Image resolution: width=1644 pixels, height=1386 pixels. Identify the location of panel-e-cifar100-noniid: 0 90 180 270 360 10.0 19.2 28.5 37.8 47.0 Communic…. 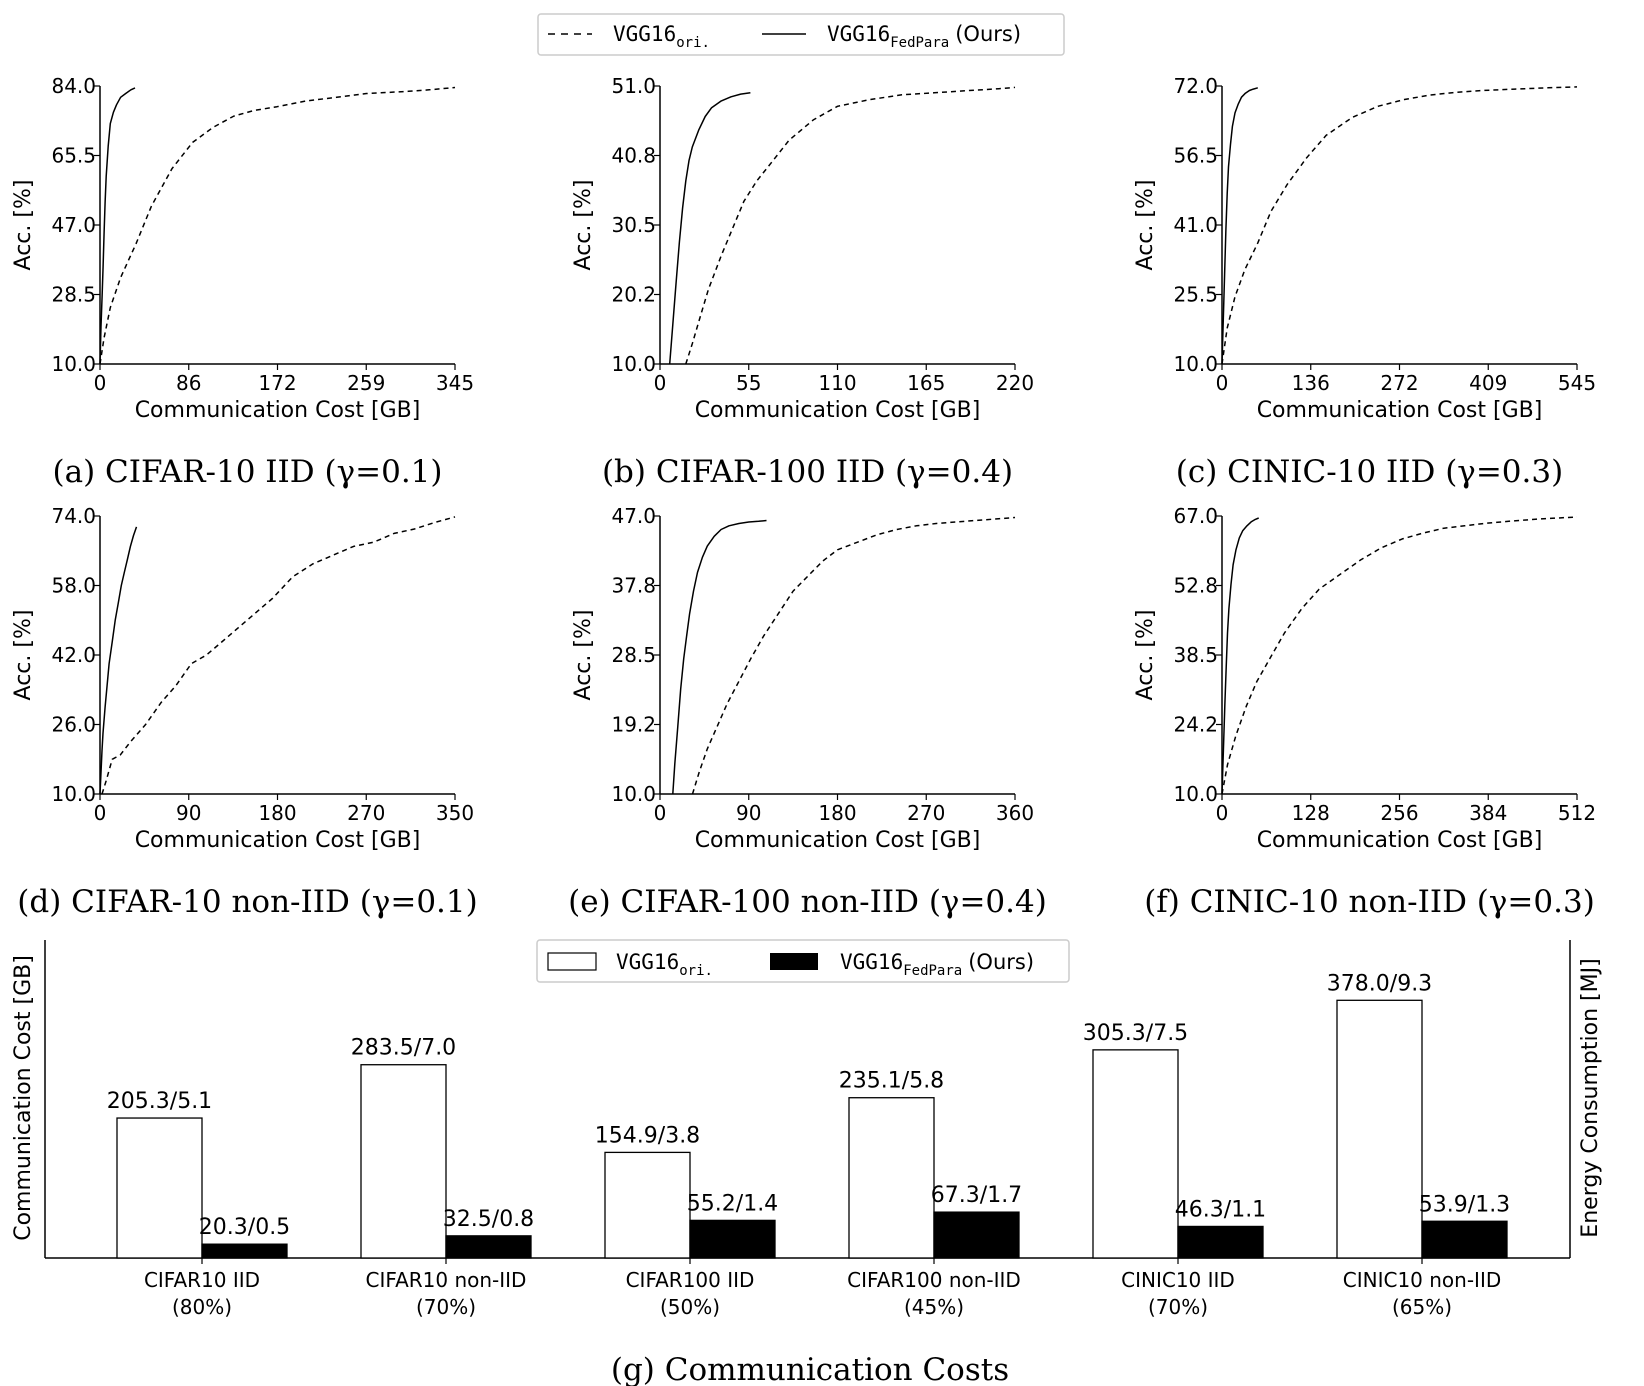
(807, 712).